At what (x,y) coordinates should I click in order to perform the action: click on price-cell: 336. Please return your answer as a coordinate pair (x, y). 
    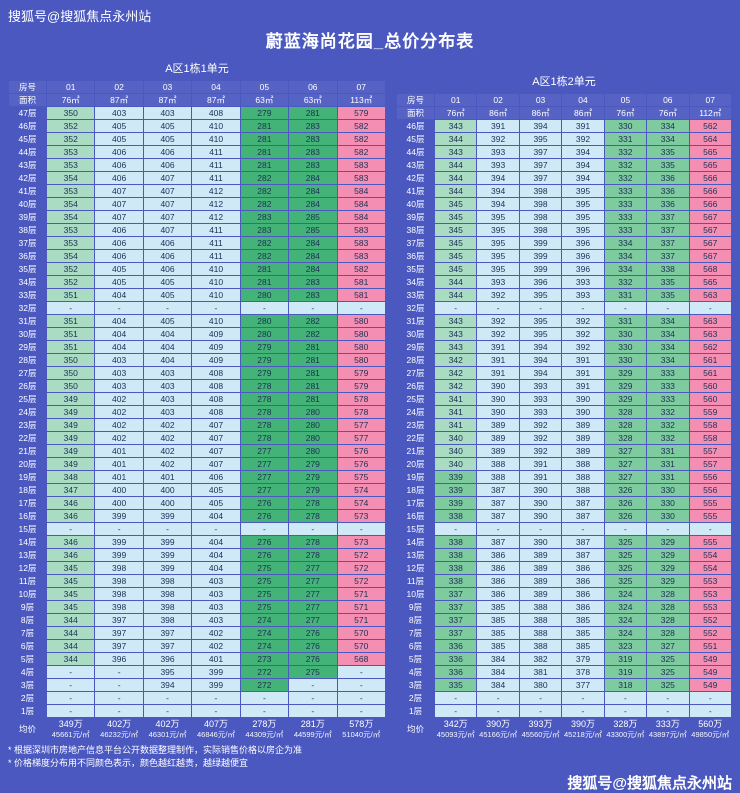
    Looking at the image, I should click on (456, 646).